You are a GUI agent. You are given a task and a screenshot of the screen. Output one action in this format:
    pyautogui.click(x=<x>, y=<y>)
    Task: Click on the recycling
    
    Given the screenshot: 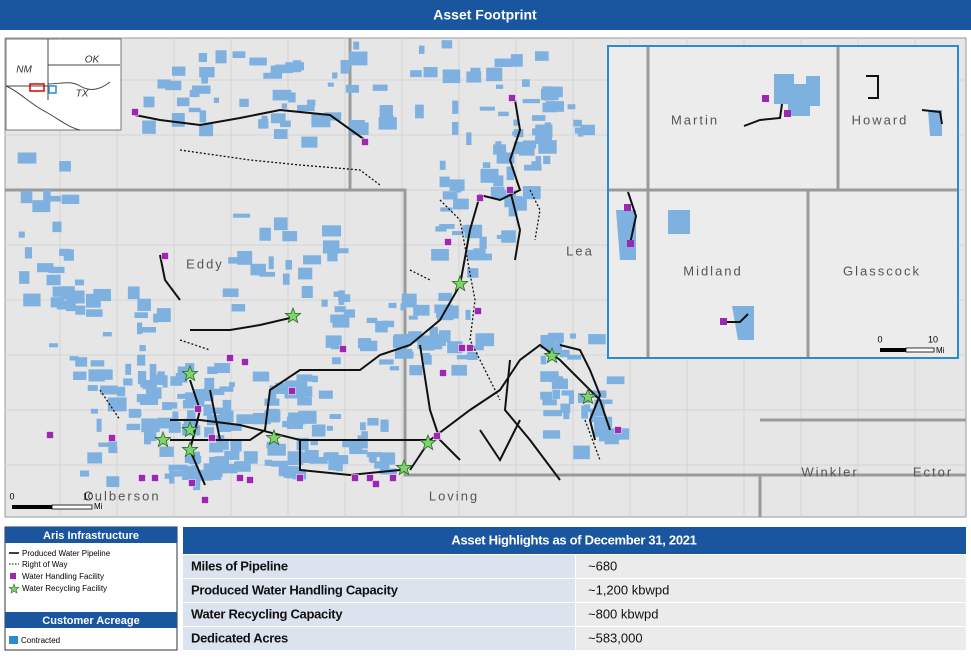 What is the action you would take?
    pyautogui.click(x=375, y=375)
    